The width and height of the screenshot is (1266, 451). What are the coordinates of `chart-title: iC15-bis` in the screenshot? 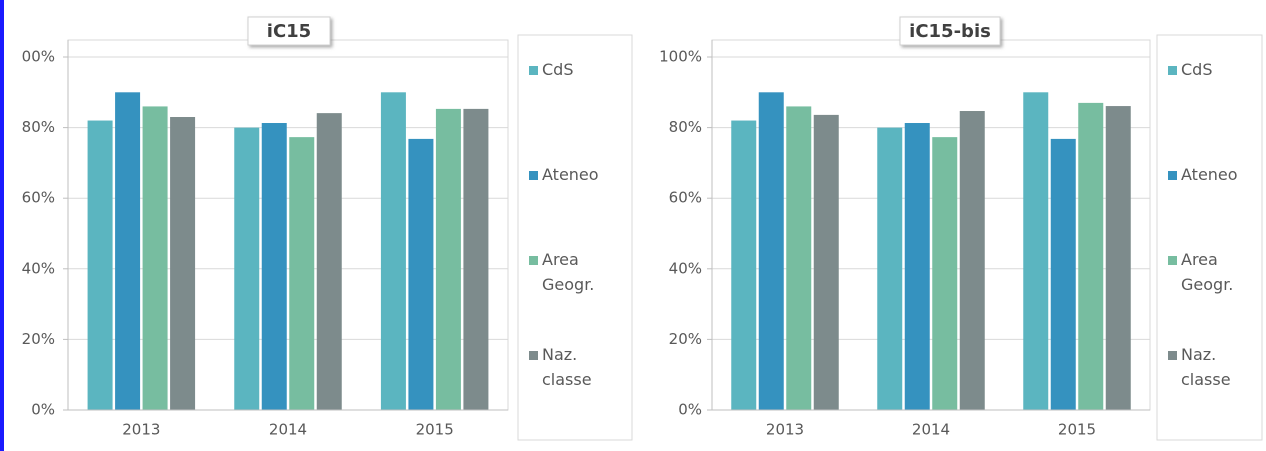 It's located at (950, 31).